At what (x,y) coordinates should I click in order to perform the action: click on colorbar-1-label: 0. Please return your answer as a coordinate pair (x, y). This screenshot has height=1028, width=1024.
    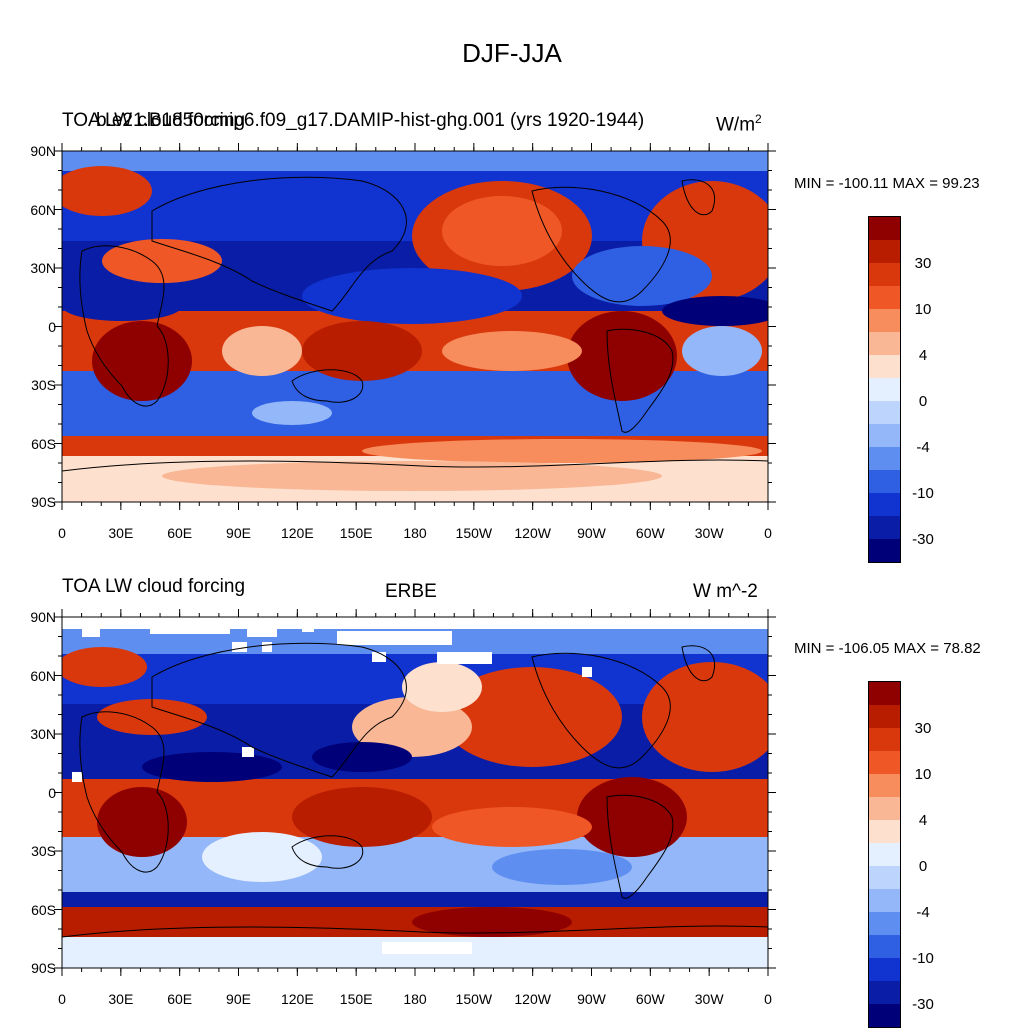
    Looking at the image, I should click on (923, 401).